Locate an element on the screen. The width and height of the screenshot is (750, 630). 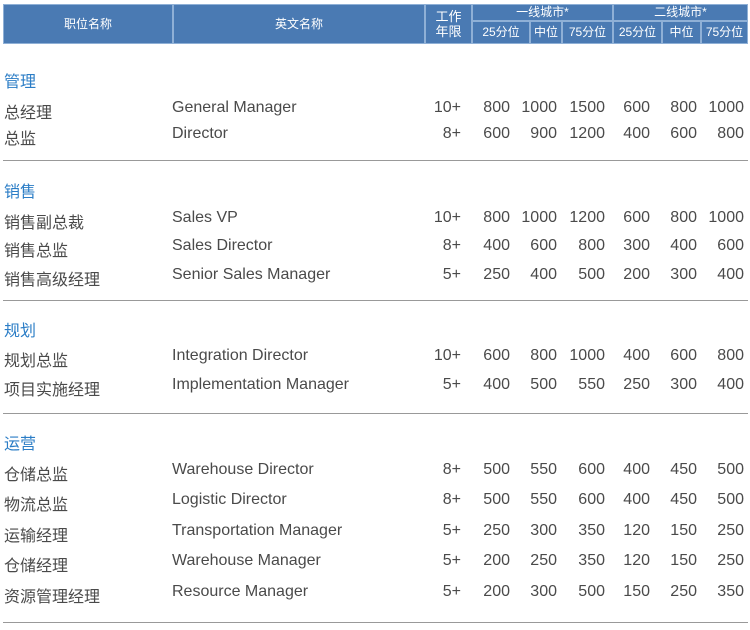
position-en: Implementation Manager is located at coordinates (260, 384).